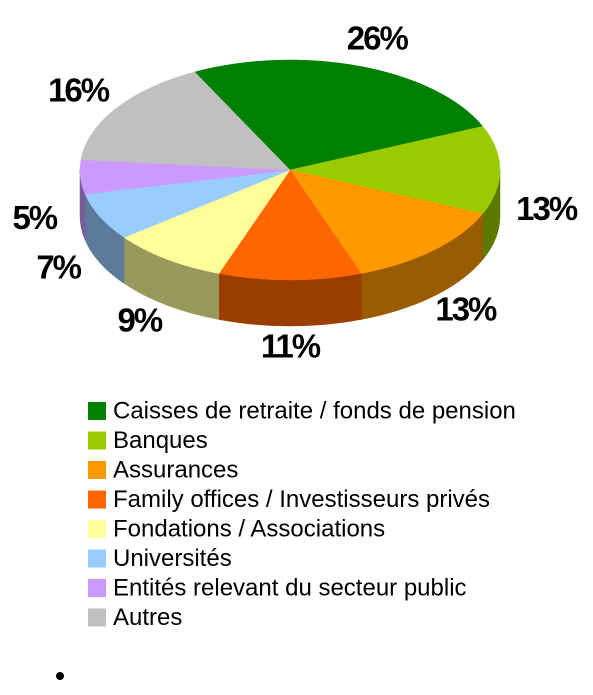 The height and width of the screenshot is (695, 593). What do you see at coordinates (290, 300) in the screenshot?
I see `pie-side` at bounding box center [290, 300].